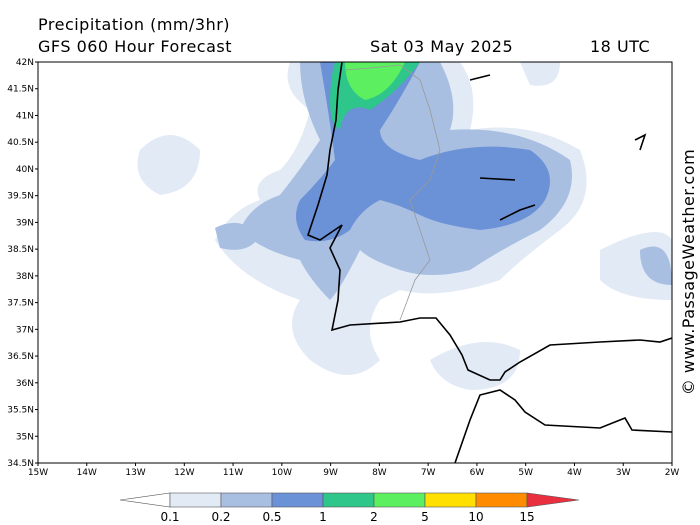 Image resolution: width=700 pixels, height=525 pixels. What do you see at coordinates (20, 250) in the screenshot?
I see `lat-label: 38.5N` at bounding box center [20, 250].